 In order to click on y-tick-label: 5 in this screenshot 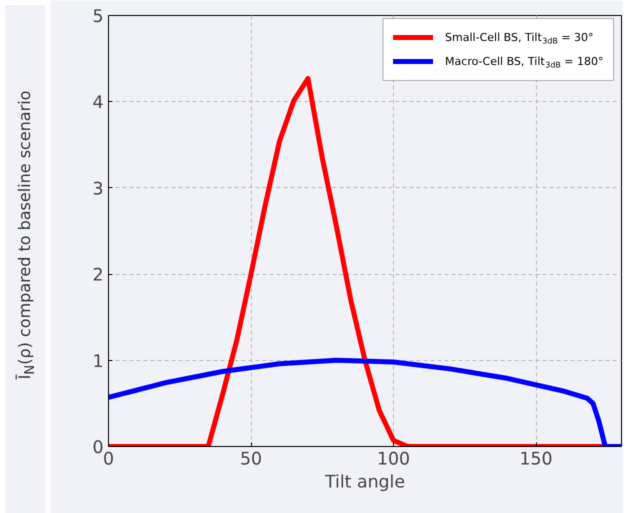, I will do `click(98, 17)`.